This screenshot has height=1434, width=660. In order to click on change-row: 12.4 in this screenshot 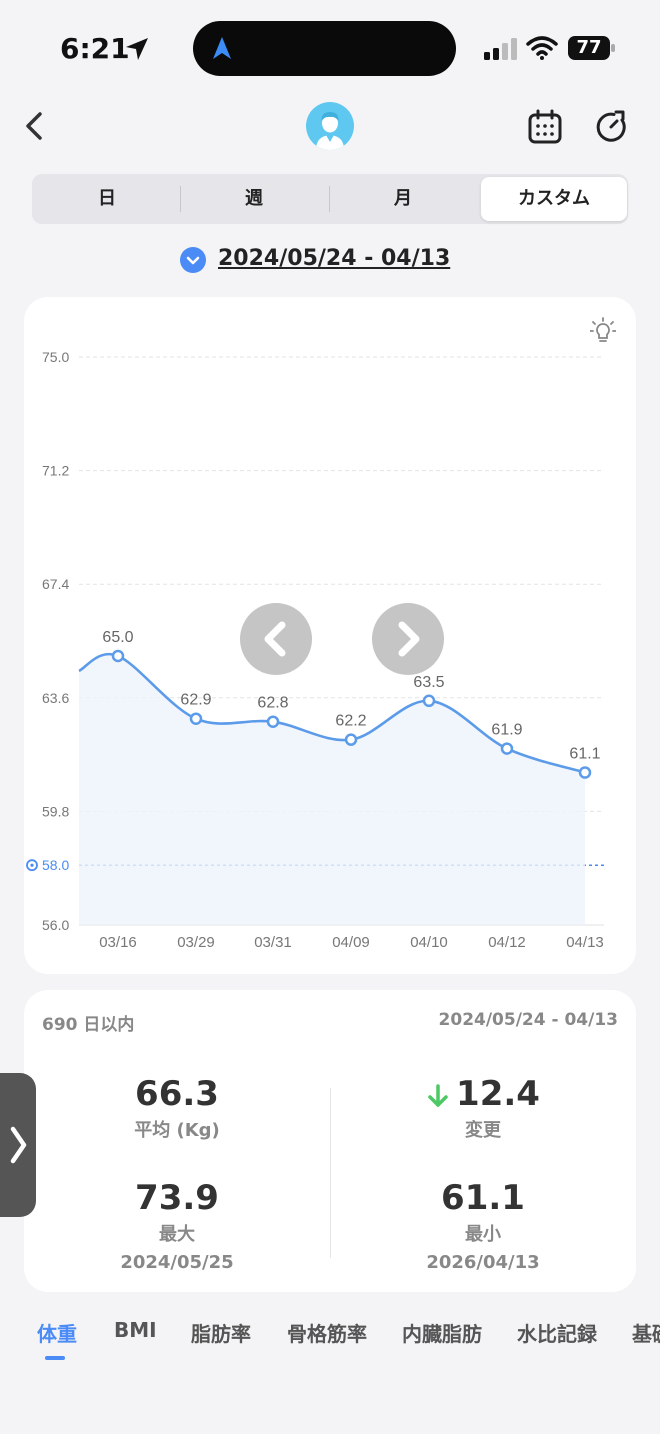, I will do `click(483, 1094)`.